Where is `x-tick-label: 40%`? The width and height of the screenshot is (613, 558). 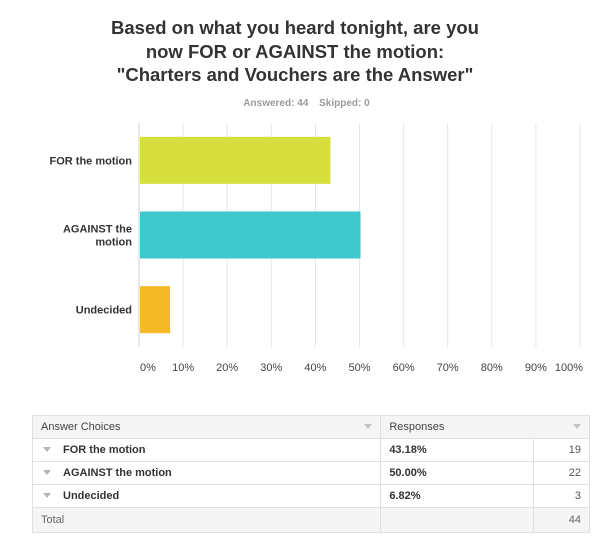
x-tick-label: 40% is located at coordinates (315, 368).